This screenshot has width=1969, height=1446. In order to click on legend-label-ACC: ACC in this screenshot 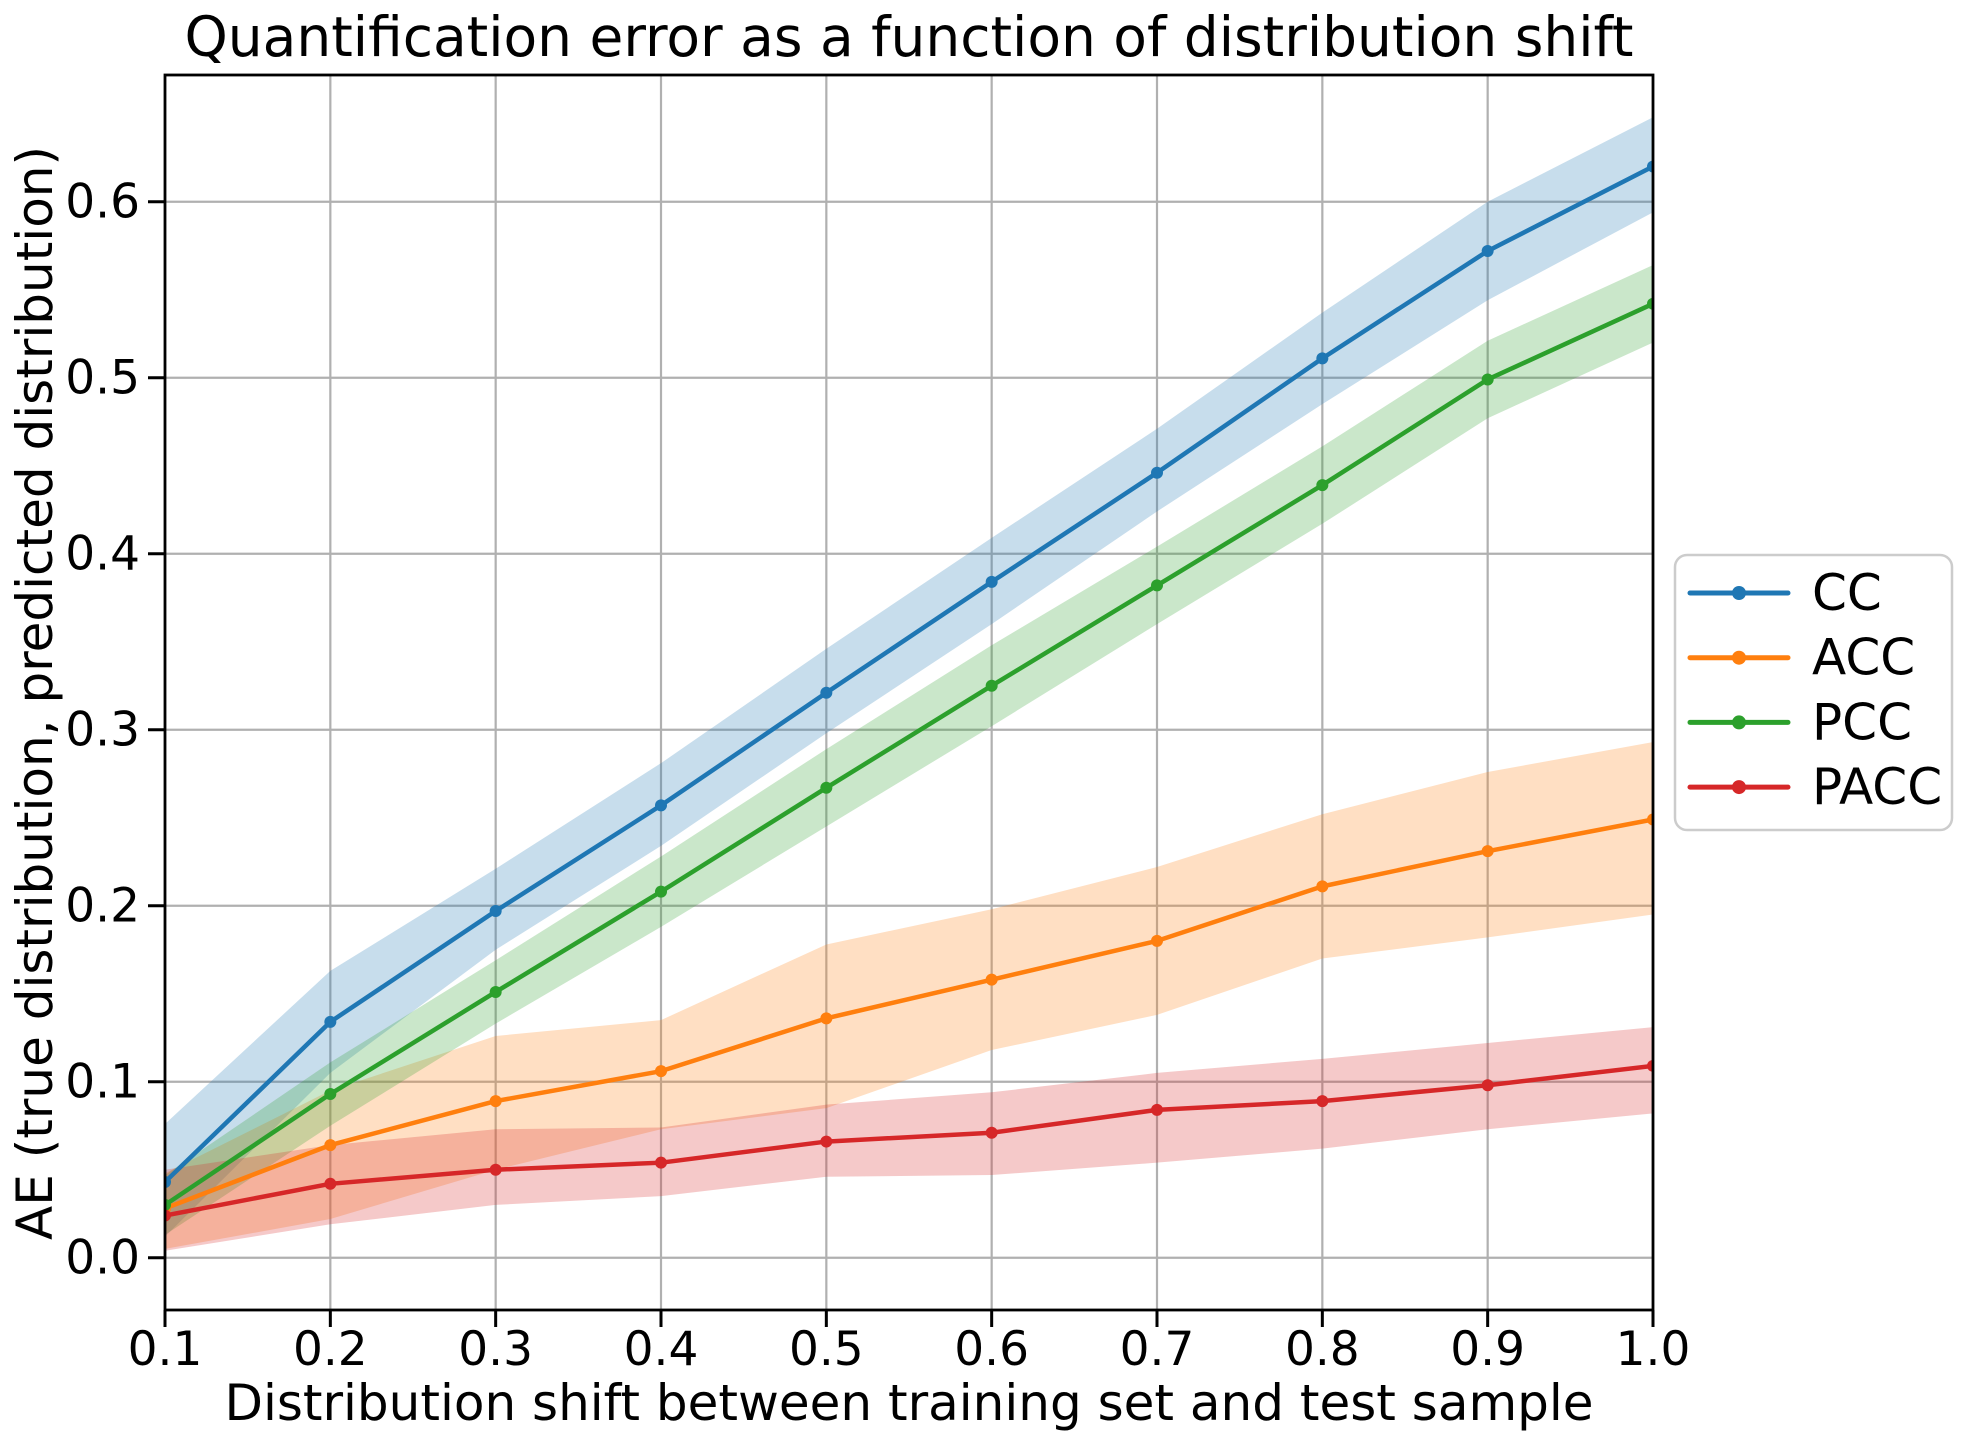, I will do `click(1863, 658)`.